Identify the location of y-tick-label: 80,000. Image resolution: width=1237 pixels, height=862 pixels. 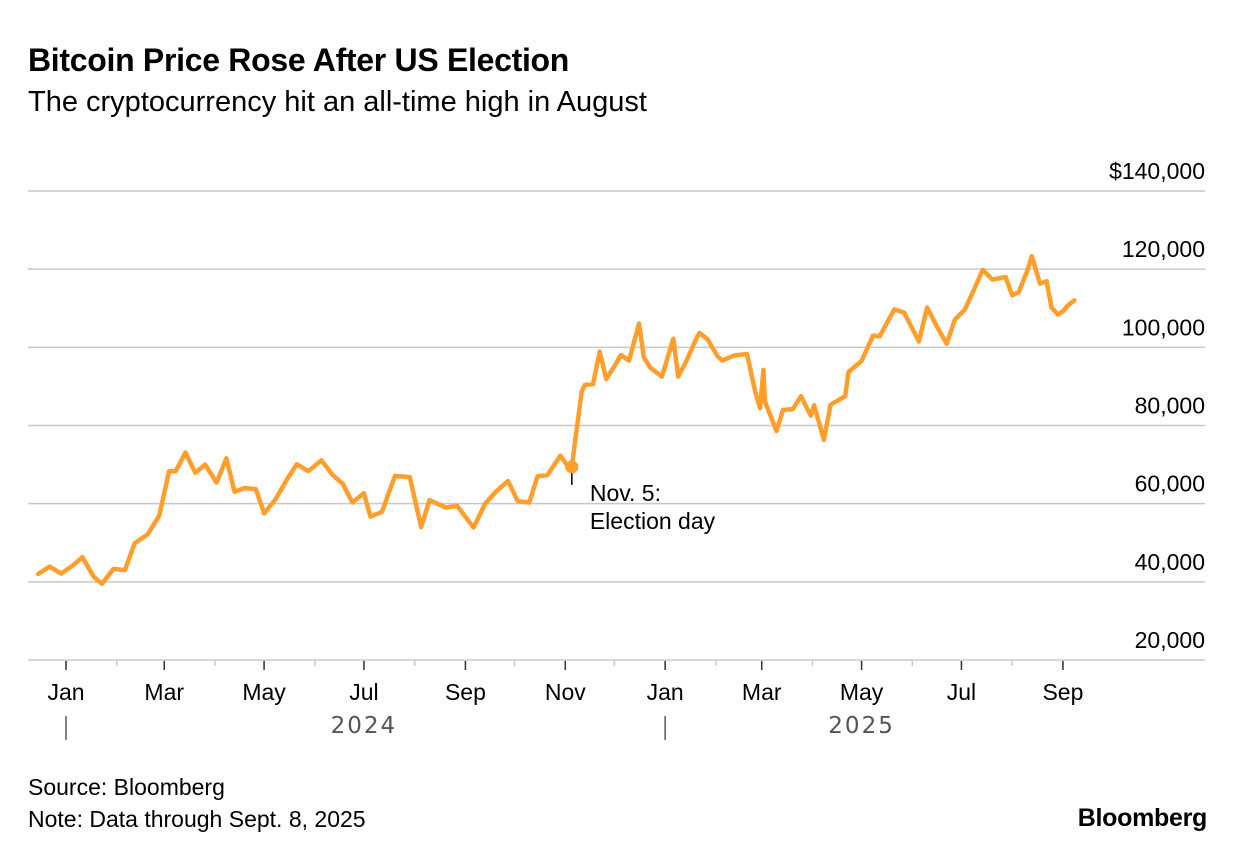
(1170, 406).